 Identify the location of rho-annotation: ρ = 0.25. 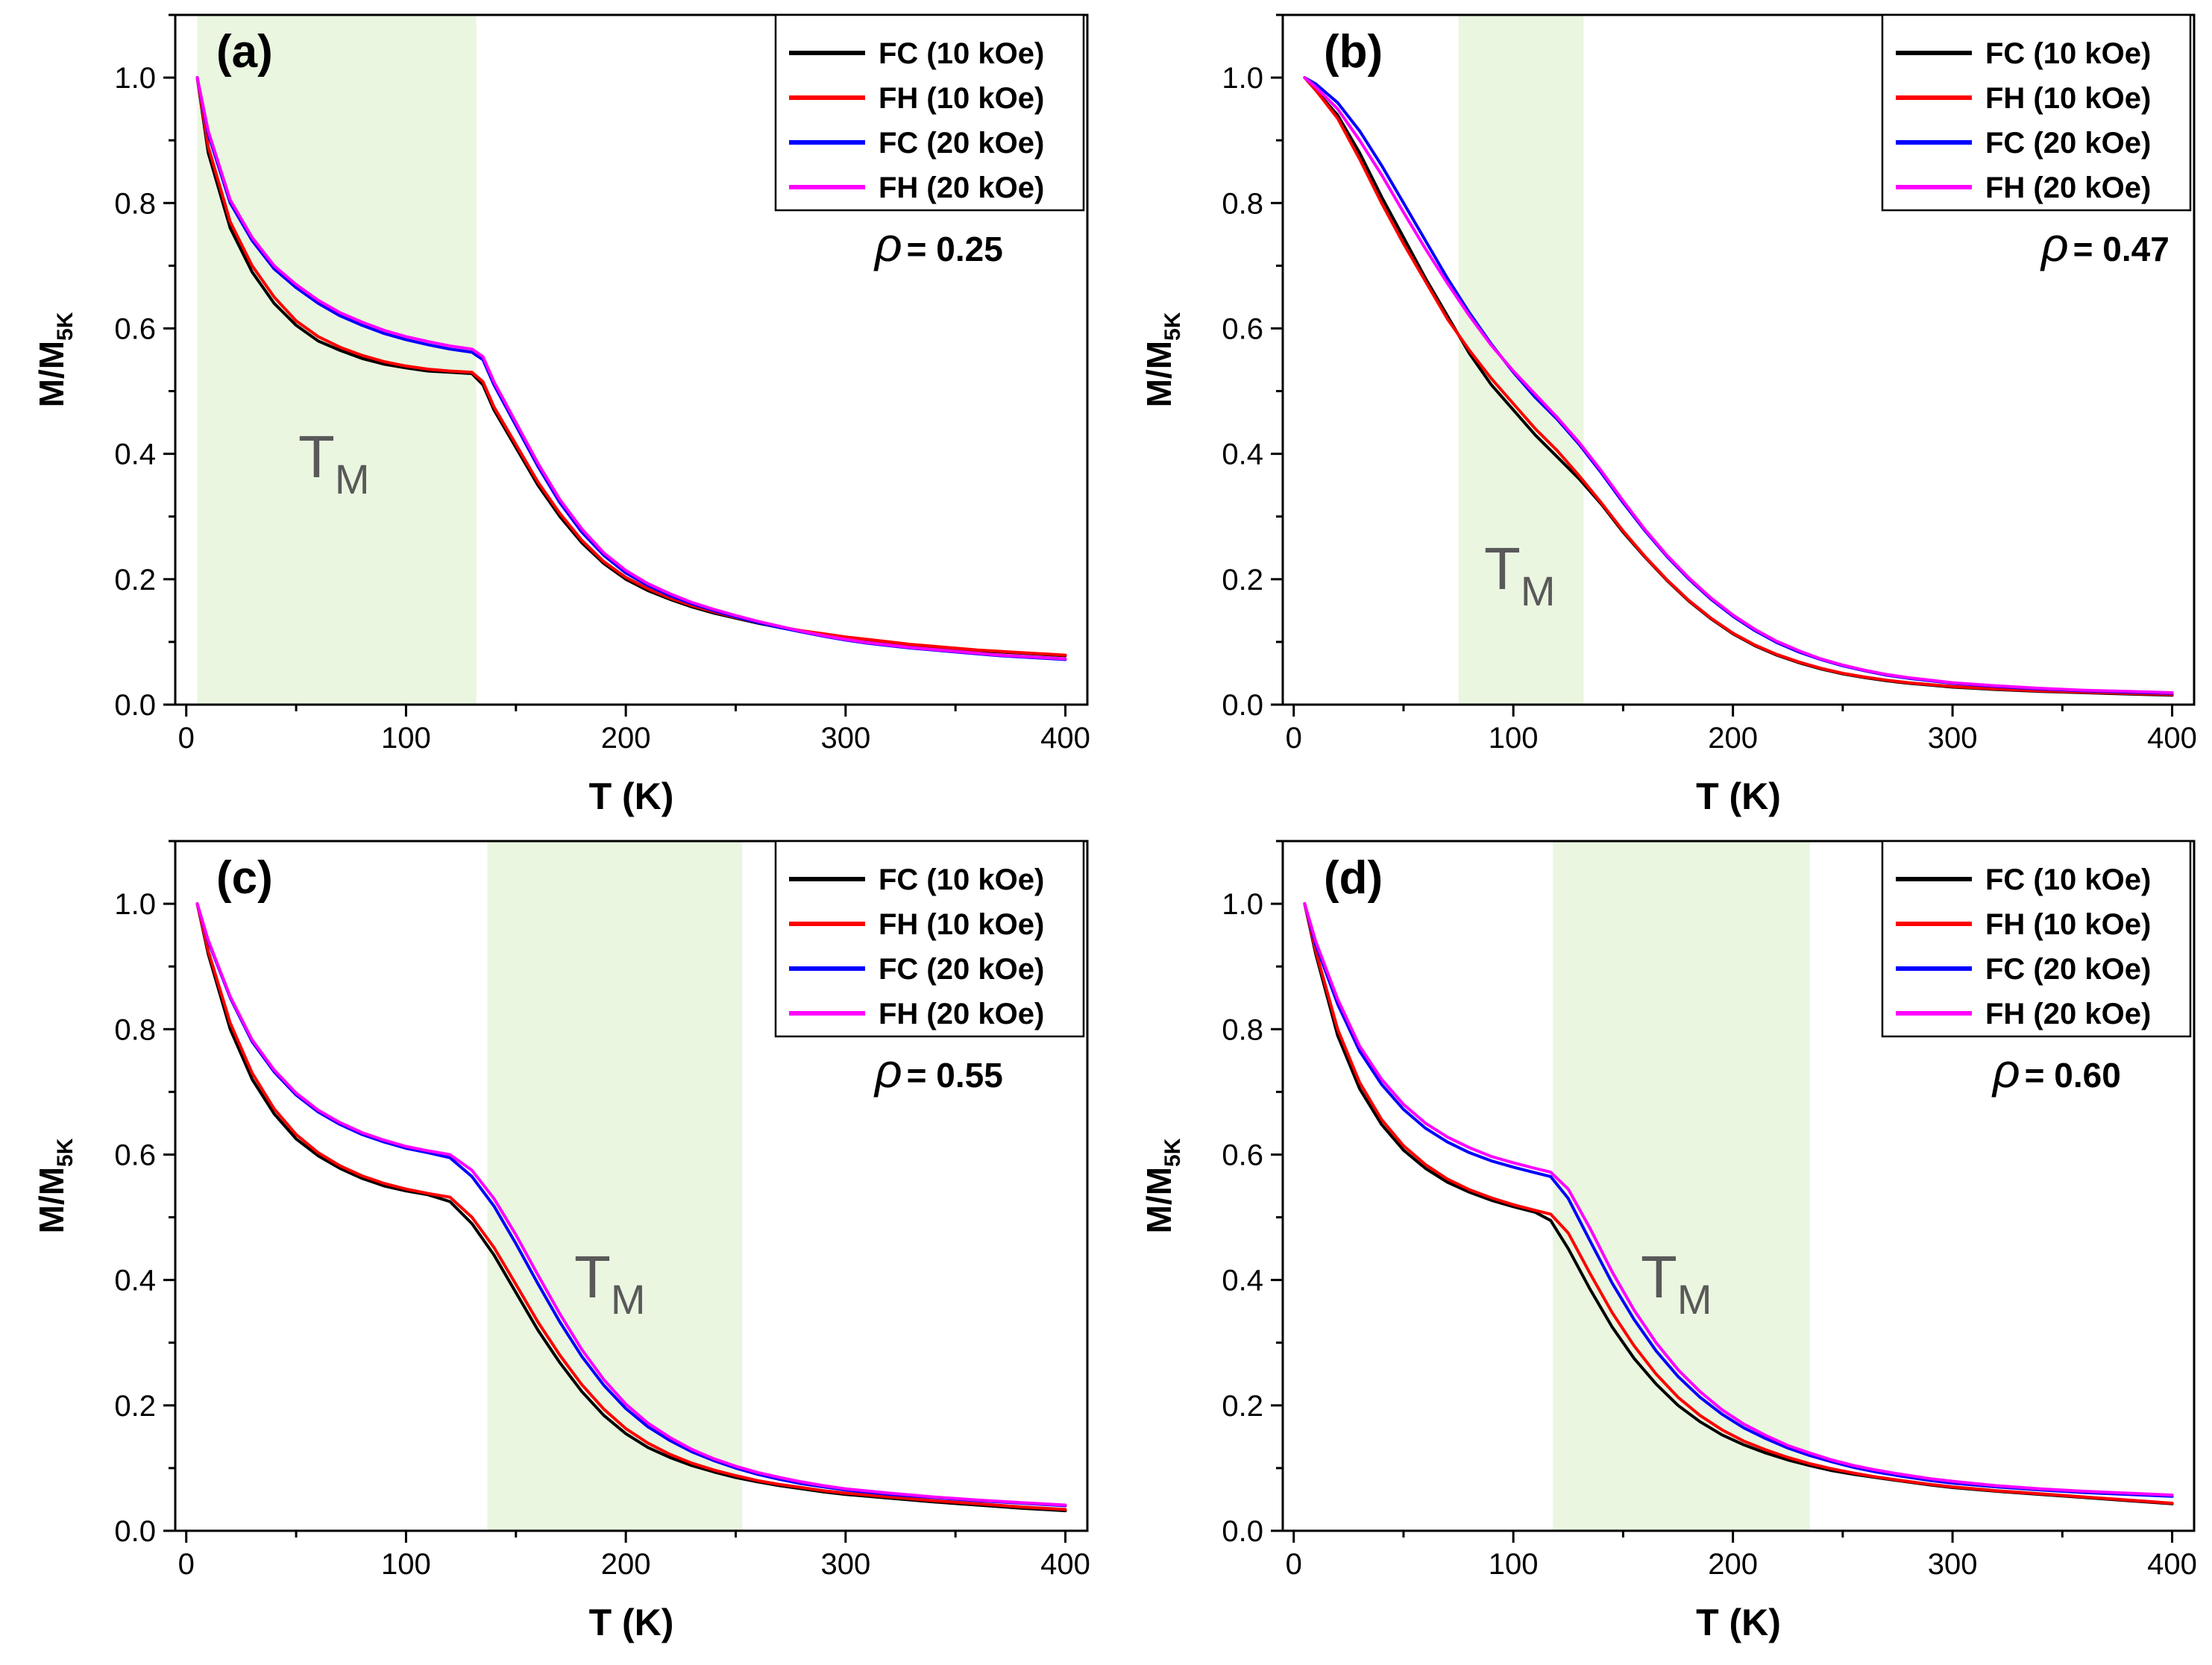
(938, 244).